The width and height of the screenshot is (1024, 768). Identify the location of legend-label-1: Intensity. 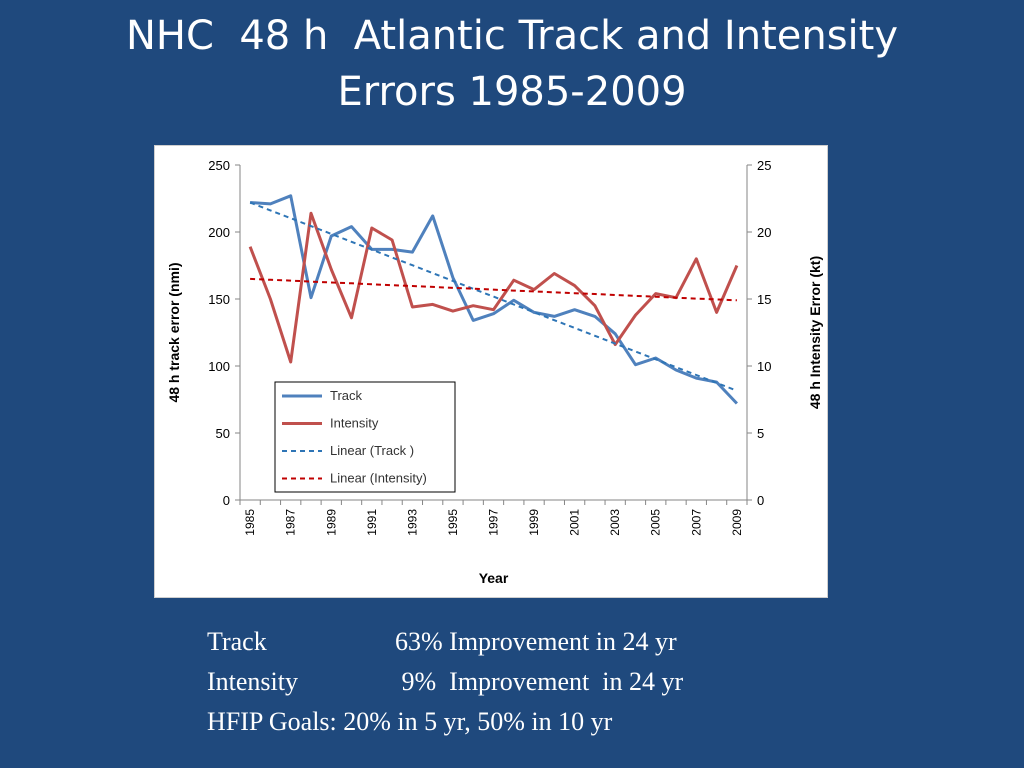
(354, 423).